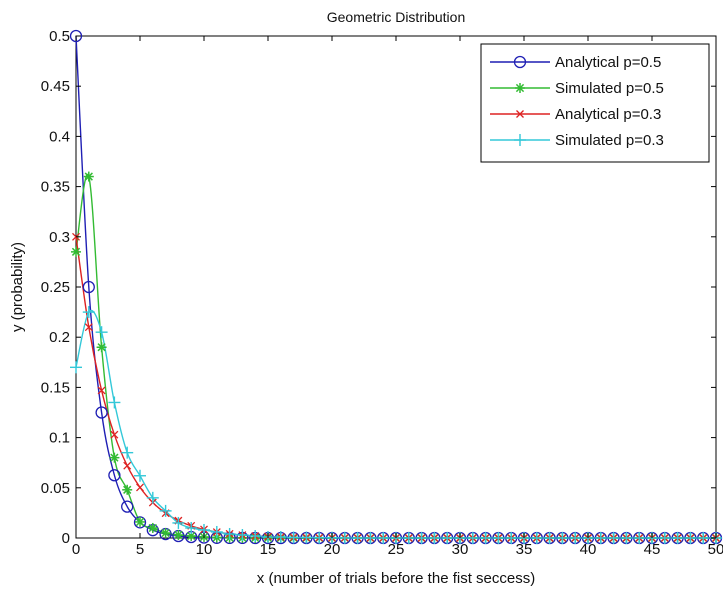  I want to click on x-tick-label: 5, so click(140, 549).